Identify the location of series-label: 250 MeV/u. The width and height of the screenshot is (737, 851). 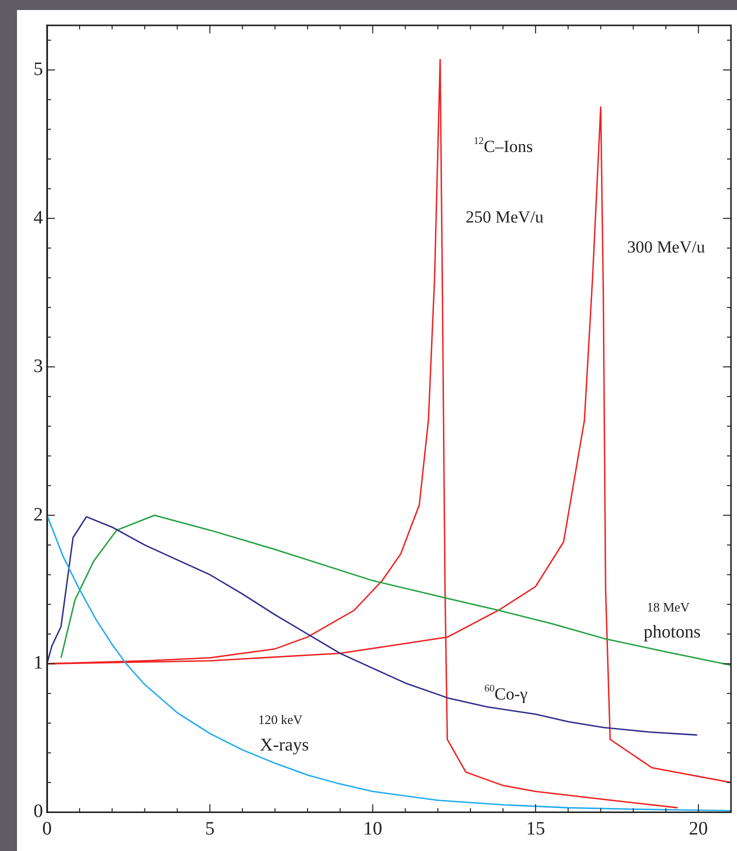
(505, 217).